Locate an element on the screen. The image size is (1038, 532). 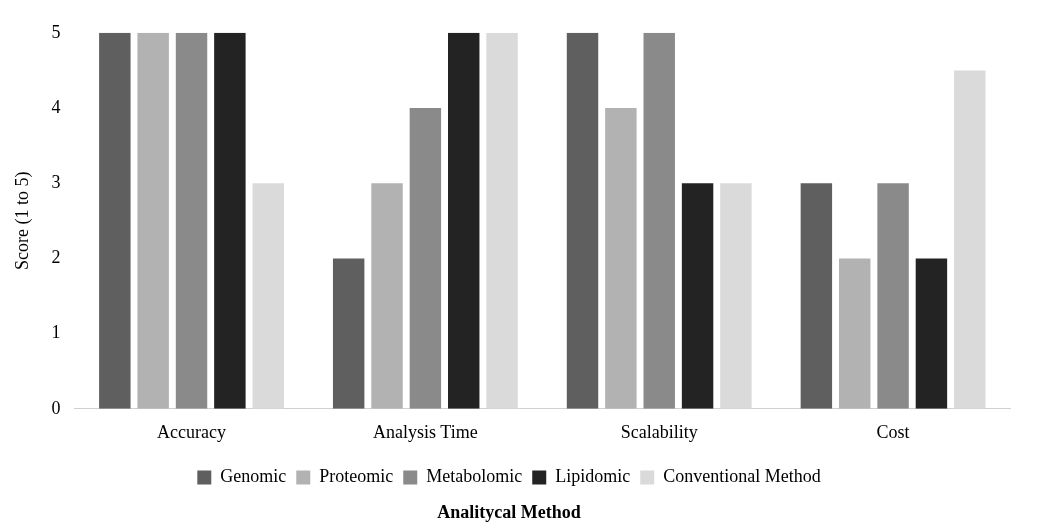
legend-label: Proteomic is located at coordinates (356, 476).